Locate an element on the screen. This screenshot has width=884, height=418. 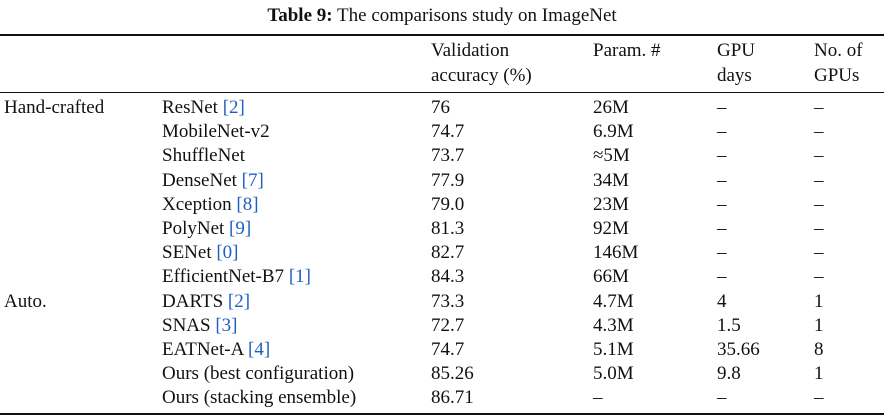
row-accuracy: 76 is located at coordinates (440, 107).